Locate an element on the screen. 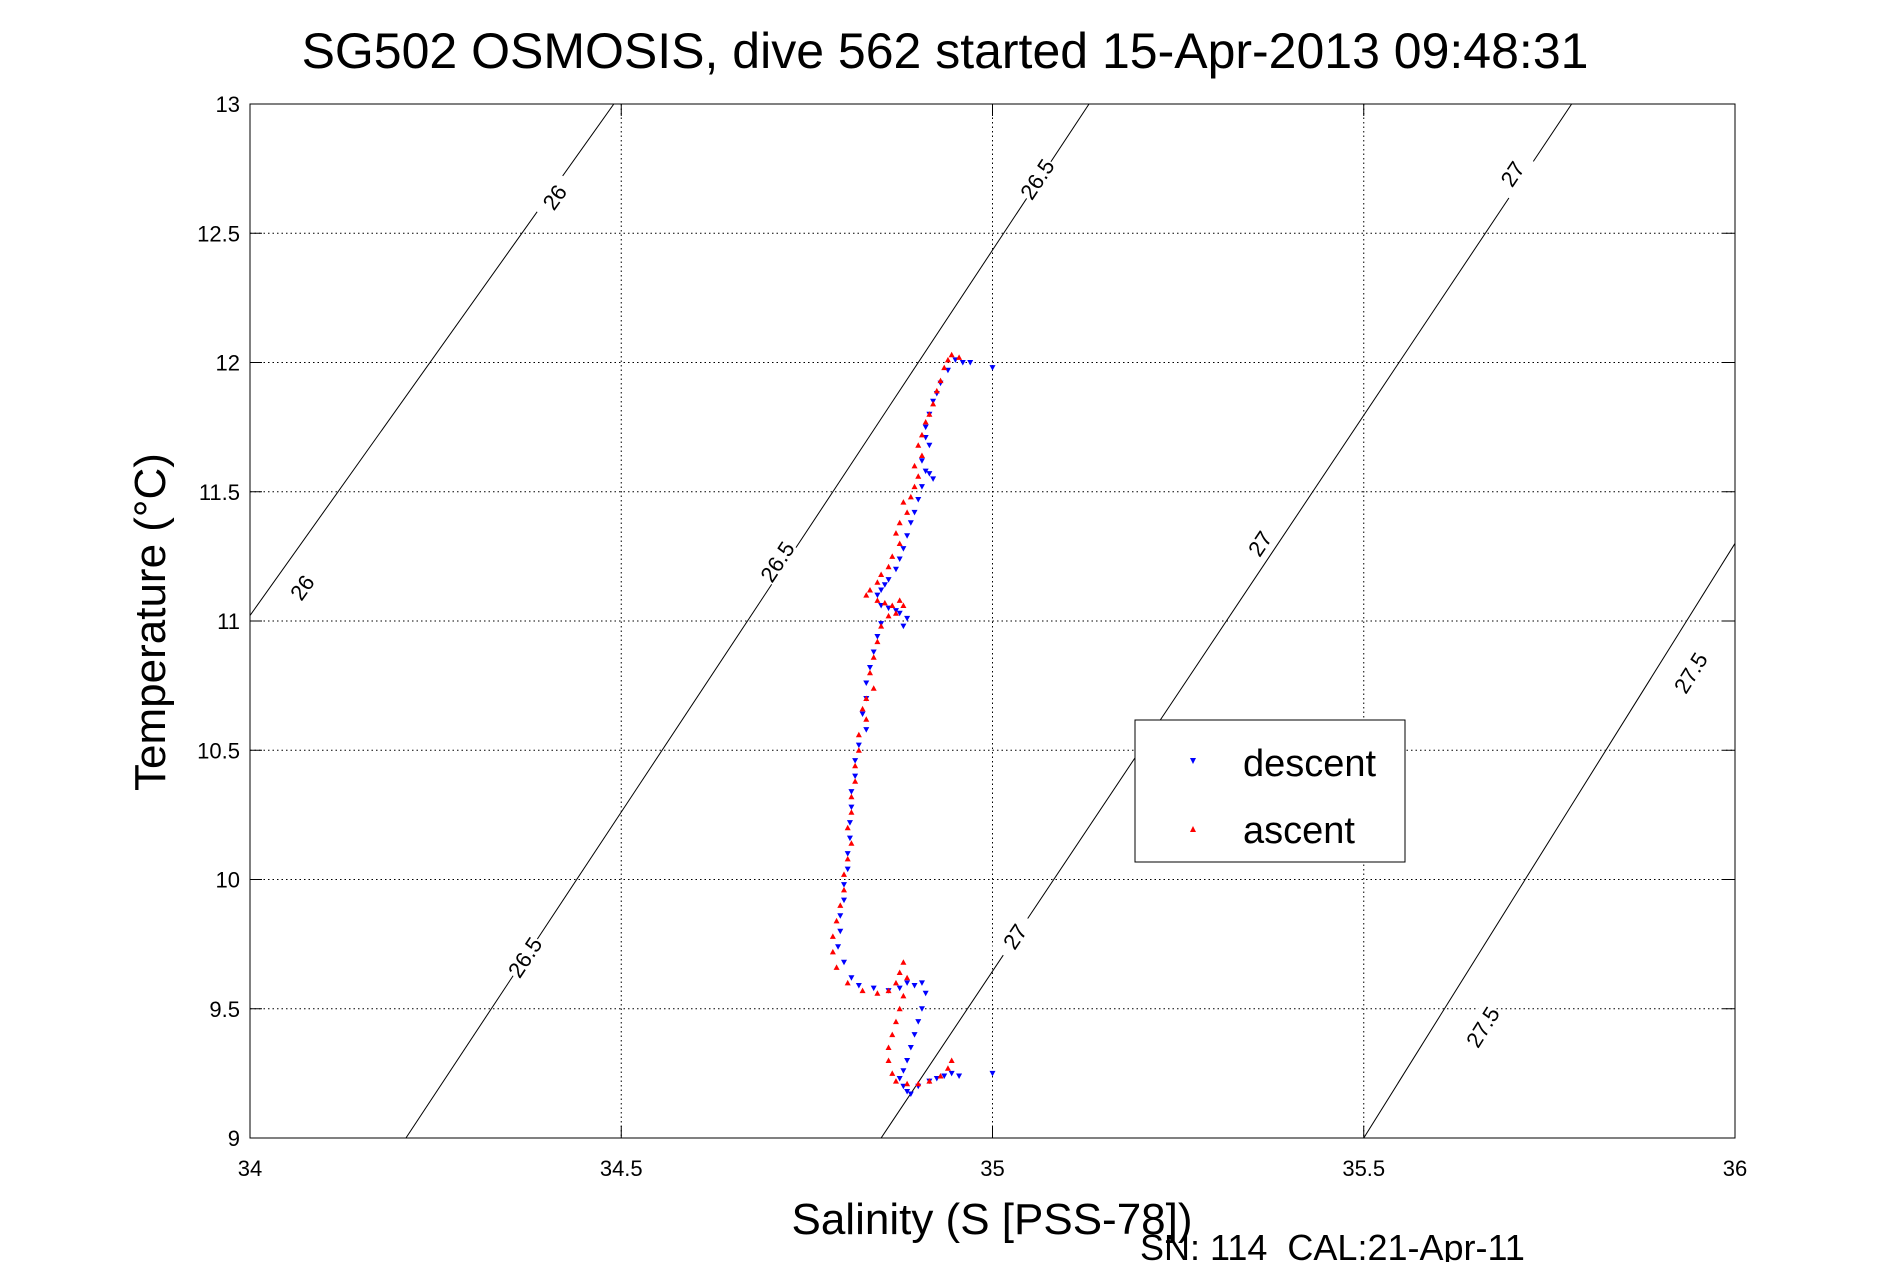 This screenshot has height=1262, width=1891. y-tick-label: 10 is located at coordinates (228, 880).